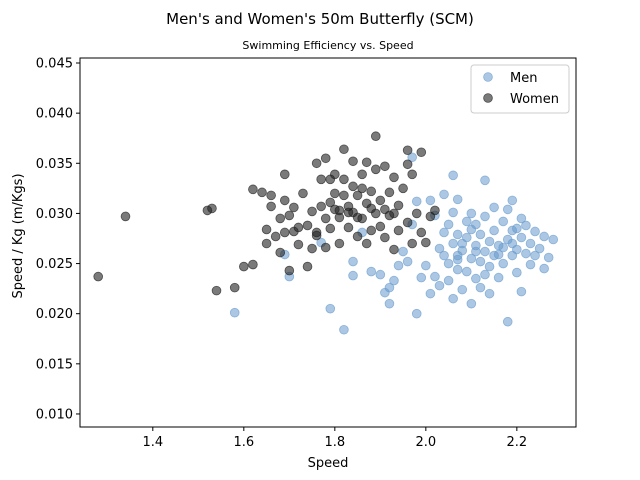 The image size is (640, 480). What do you see at coordinates (54, 314) in the screenshot?
I see `y-tick-label: 0.020` at bounding box center [54, 314].